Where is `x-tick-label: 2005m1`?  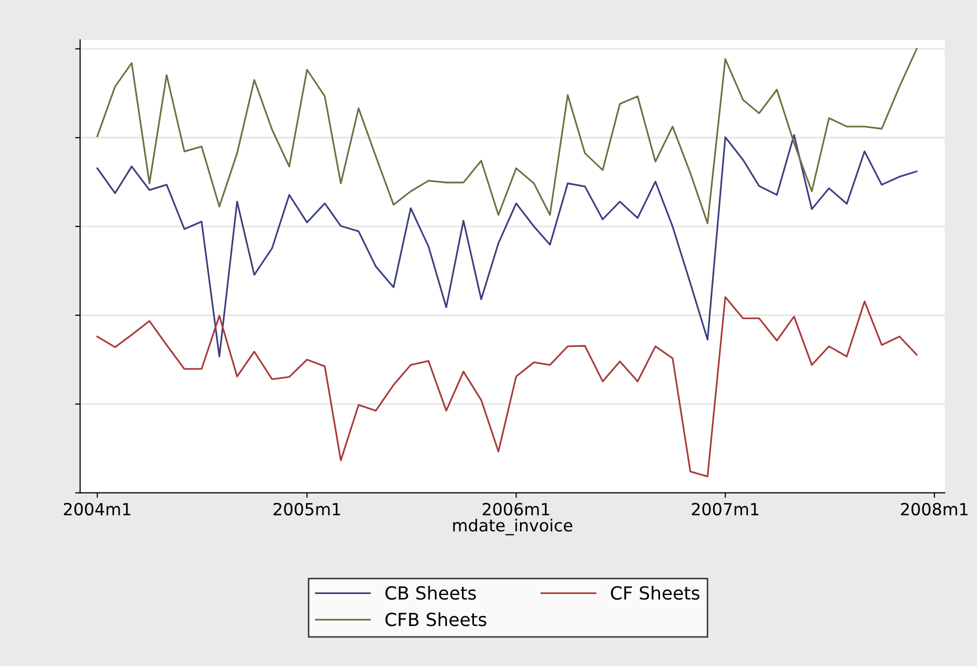
x-tick-label: 2005m1 is located at coordinates (307, 509).